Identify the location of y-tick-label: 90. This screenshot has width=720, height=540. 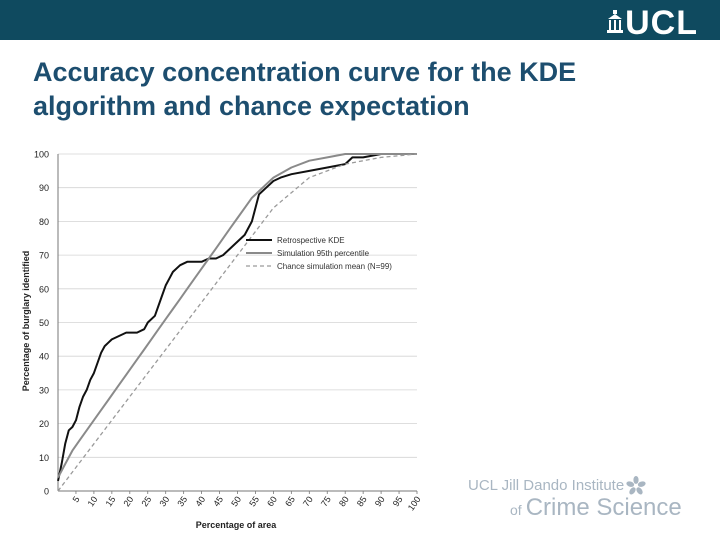
(44, 188).